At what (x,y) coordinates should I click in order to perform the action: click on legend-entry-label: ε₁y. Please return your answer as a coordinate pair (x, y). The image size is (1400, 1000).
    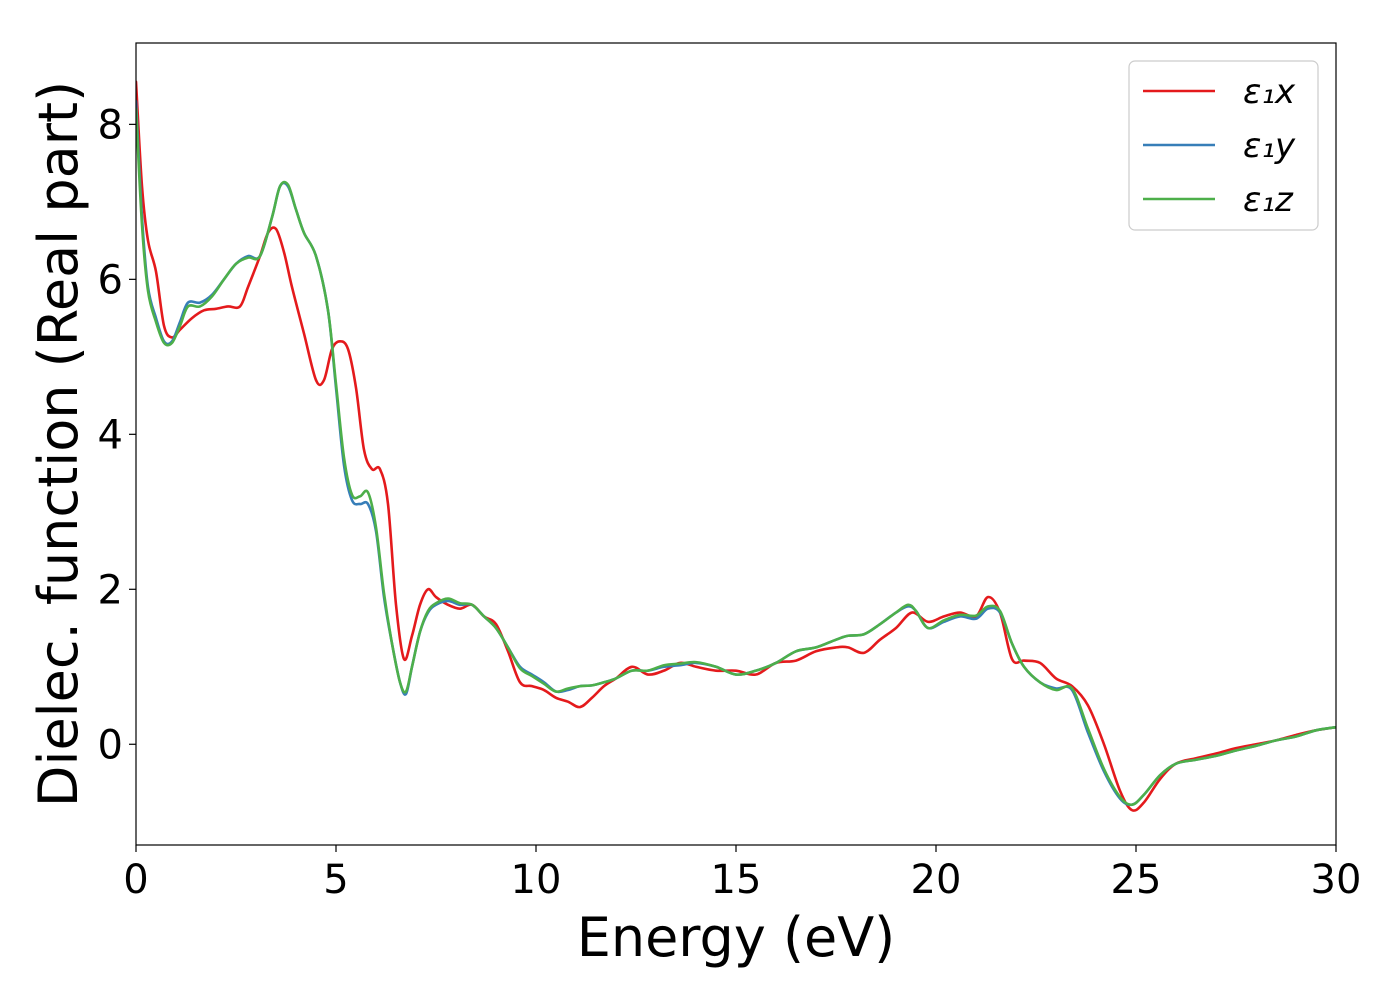
    Looking at the image, I should click on (1269, 146).